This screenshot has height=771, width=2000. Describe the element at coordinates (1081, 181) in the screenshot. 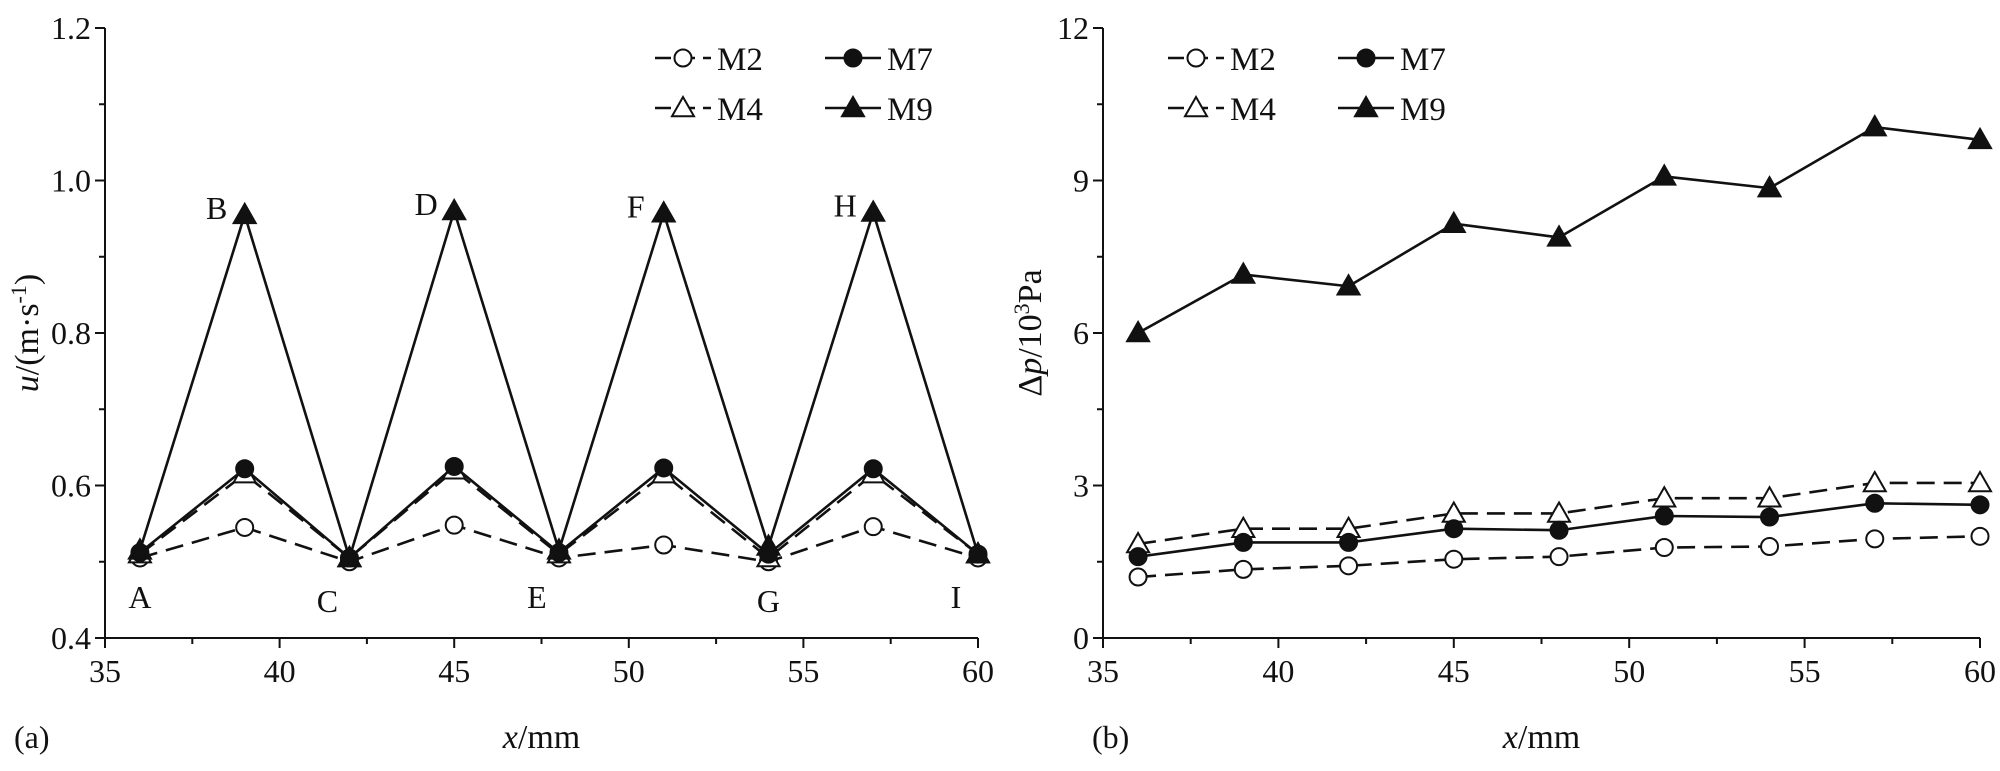

I see `y-tick-label: 9` at that location.